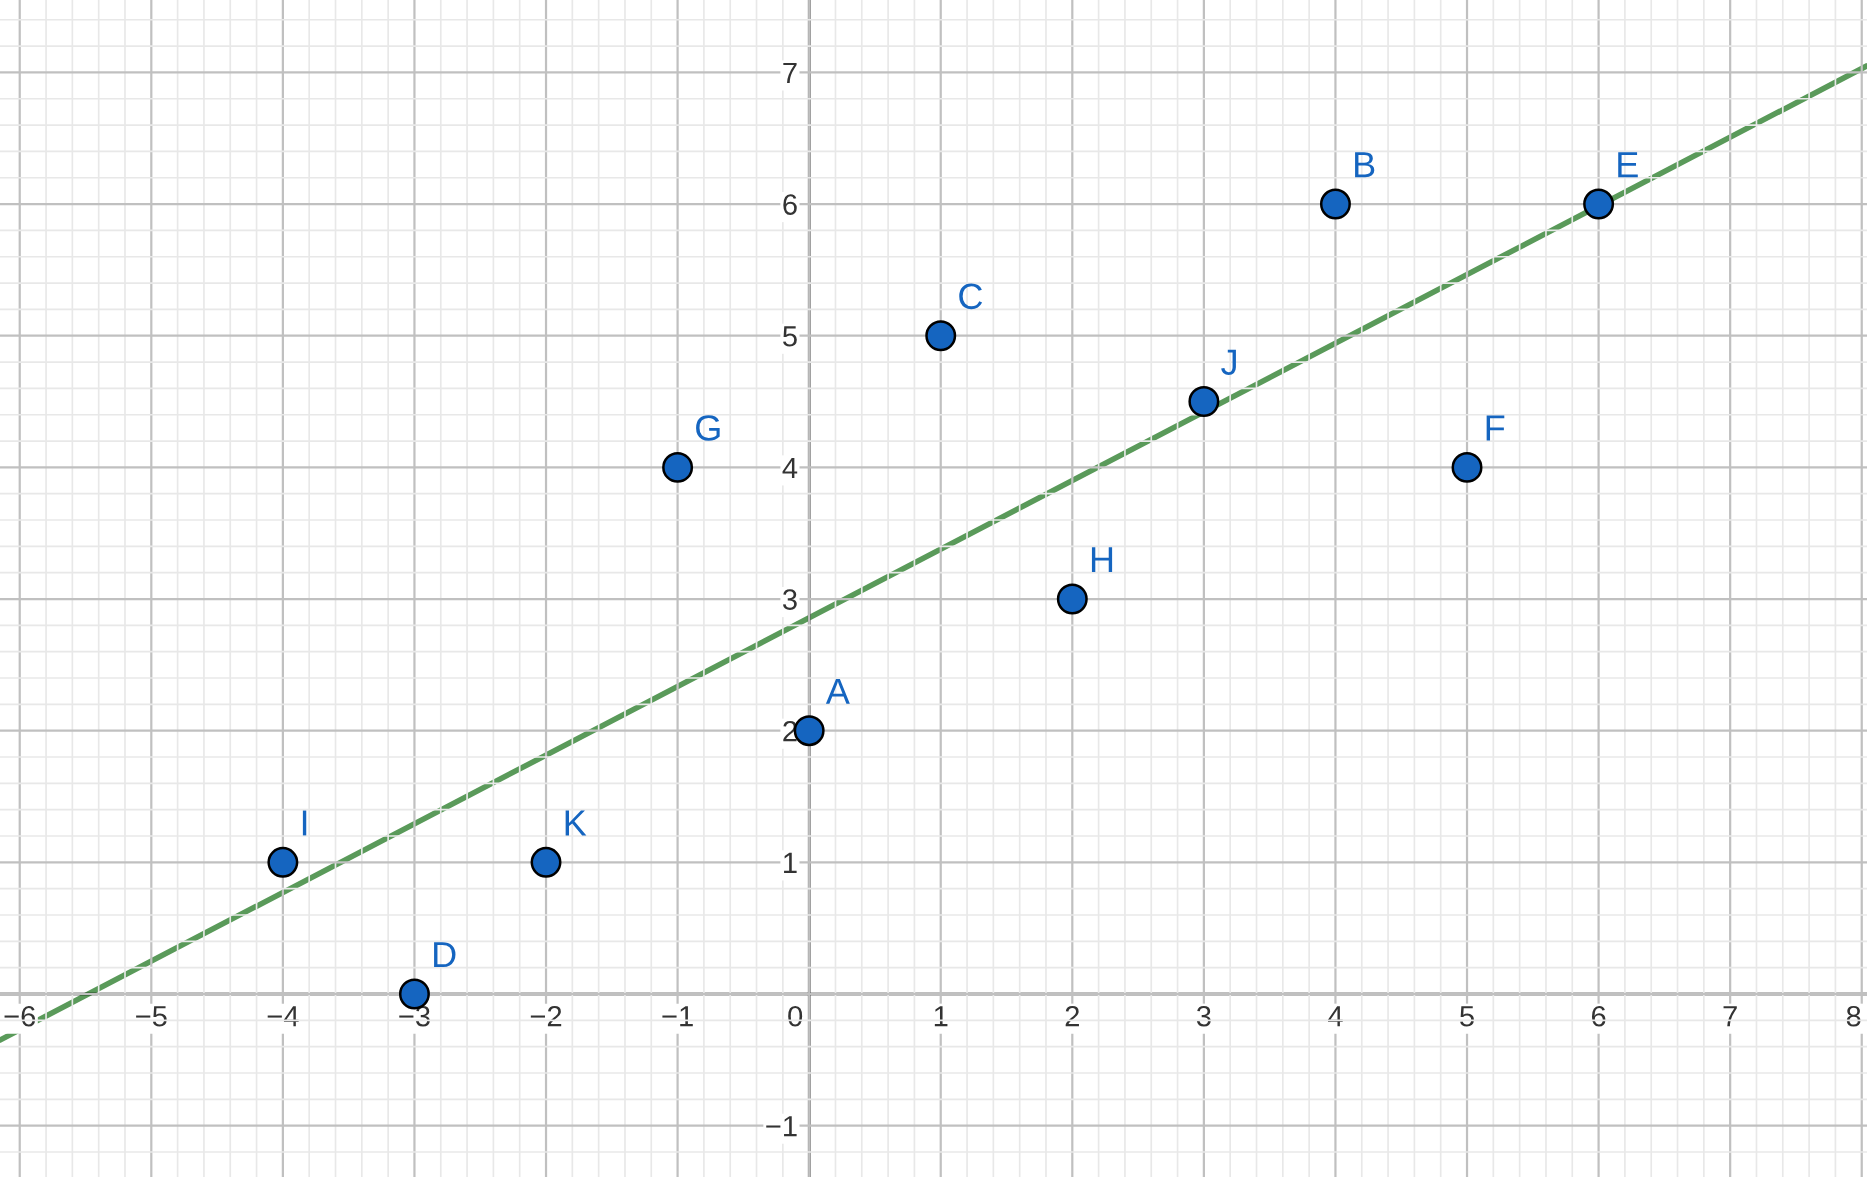 The image size is (1867, 1177). What do you see at coordinates (781, 1126) in the screenshot?
I see `y-tick-label: −1` at bounding box center [781, 1126].